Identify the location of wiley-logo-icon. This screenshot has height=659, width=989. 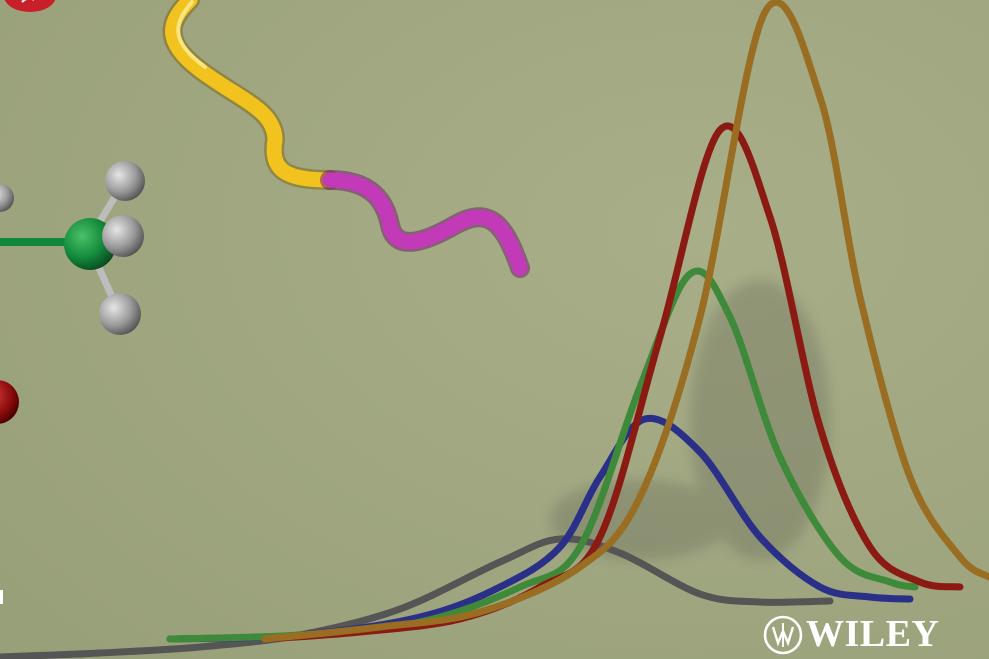
(783, 635).